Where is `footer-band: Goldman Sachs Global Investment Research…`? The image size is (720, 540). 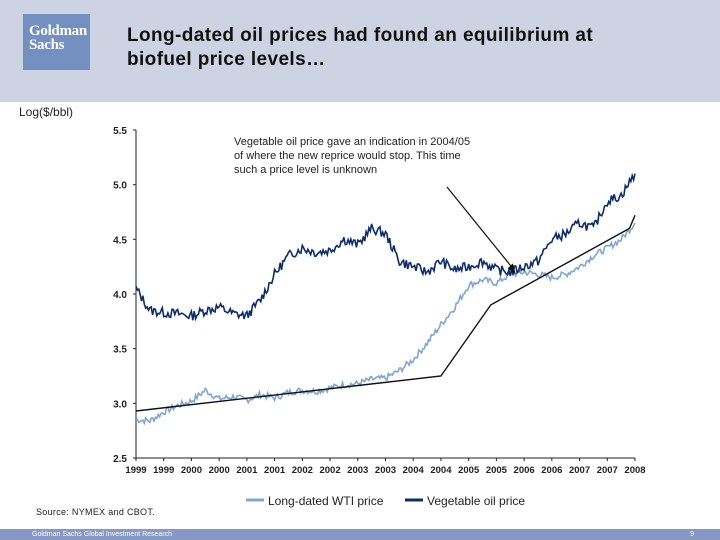 footer-band: Goldman Sachs Global Investment Research… is located at coordinates (360, 534).